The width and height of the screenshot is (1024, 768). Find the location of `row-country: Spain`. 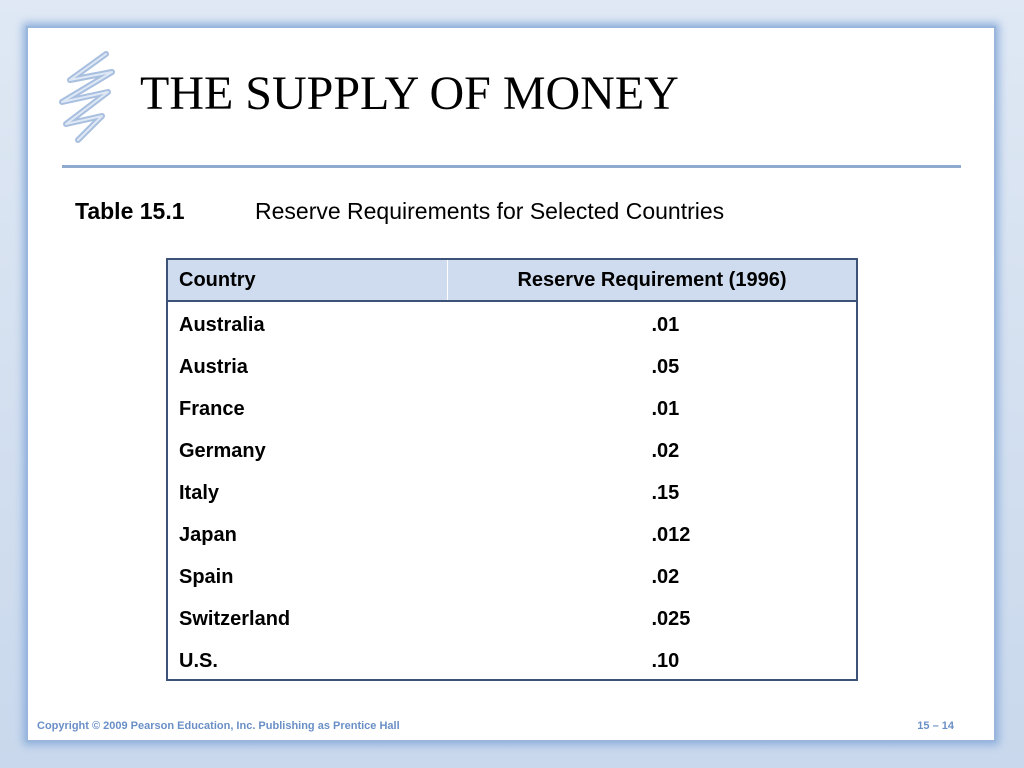

row-country: Spain is located at coordinates (206, 576).